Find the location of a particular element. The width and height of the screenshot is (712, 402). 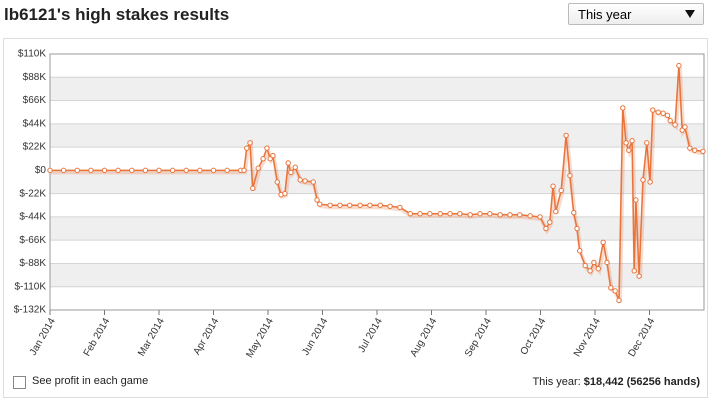

x-tick-label: Oct 2014 is located at coordinates (534, 336).